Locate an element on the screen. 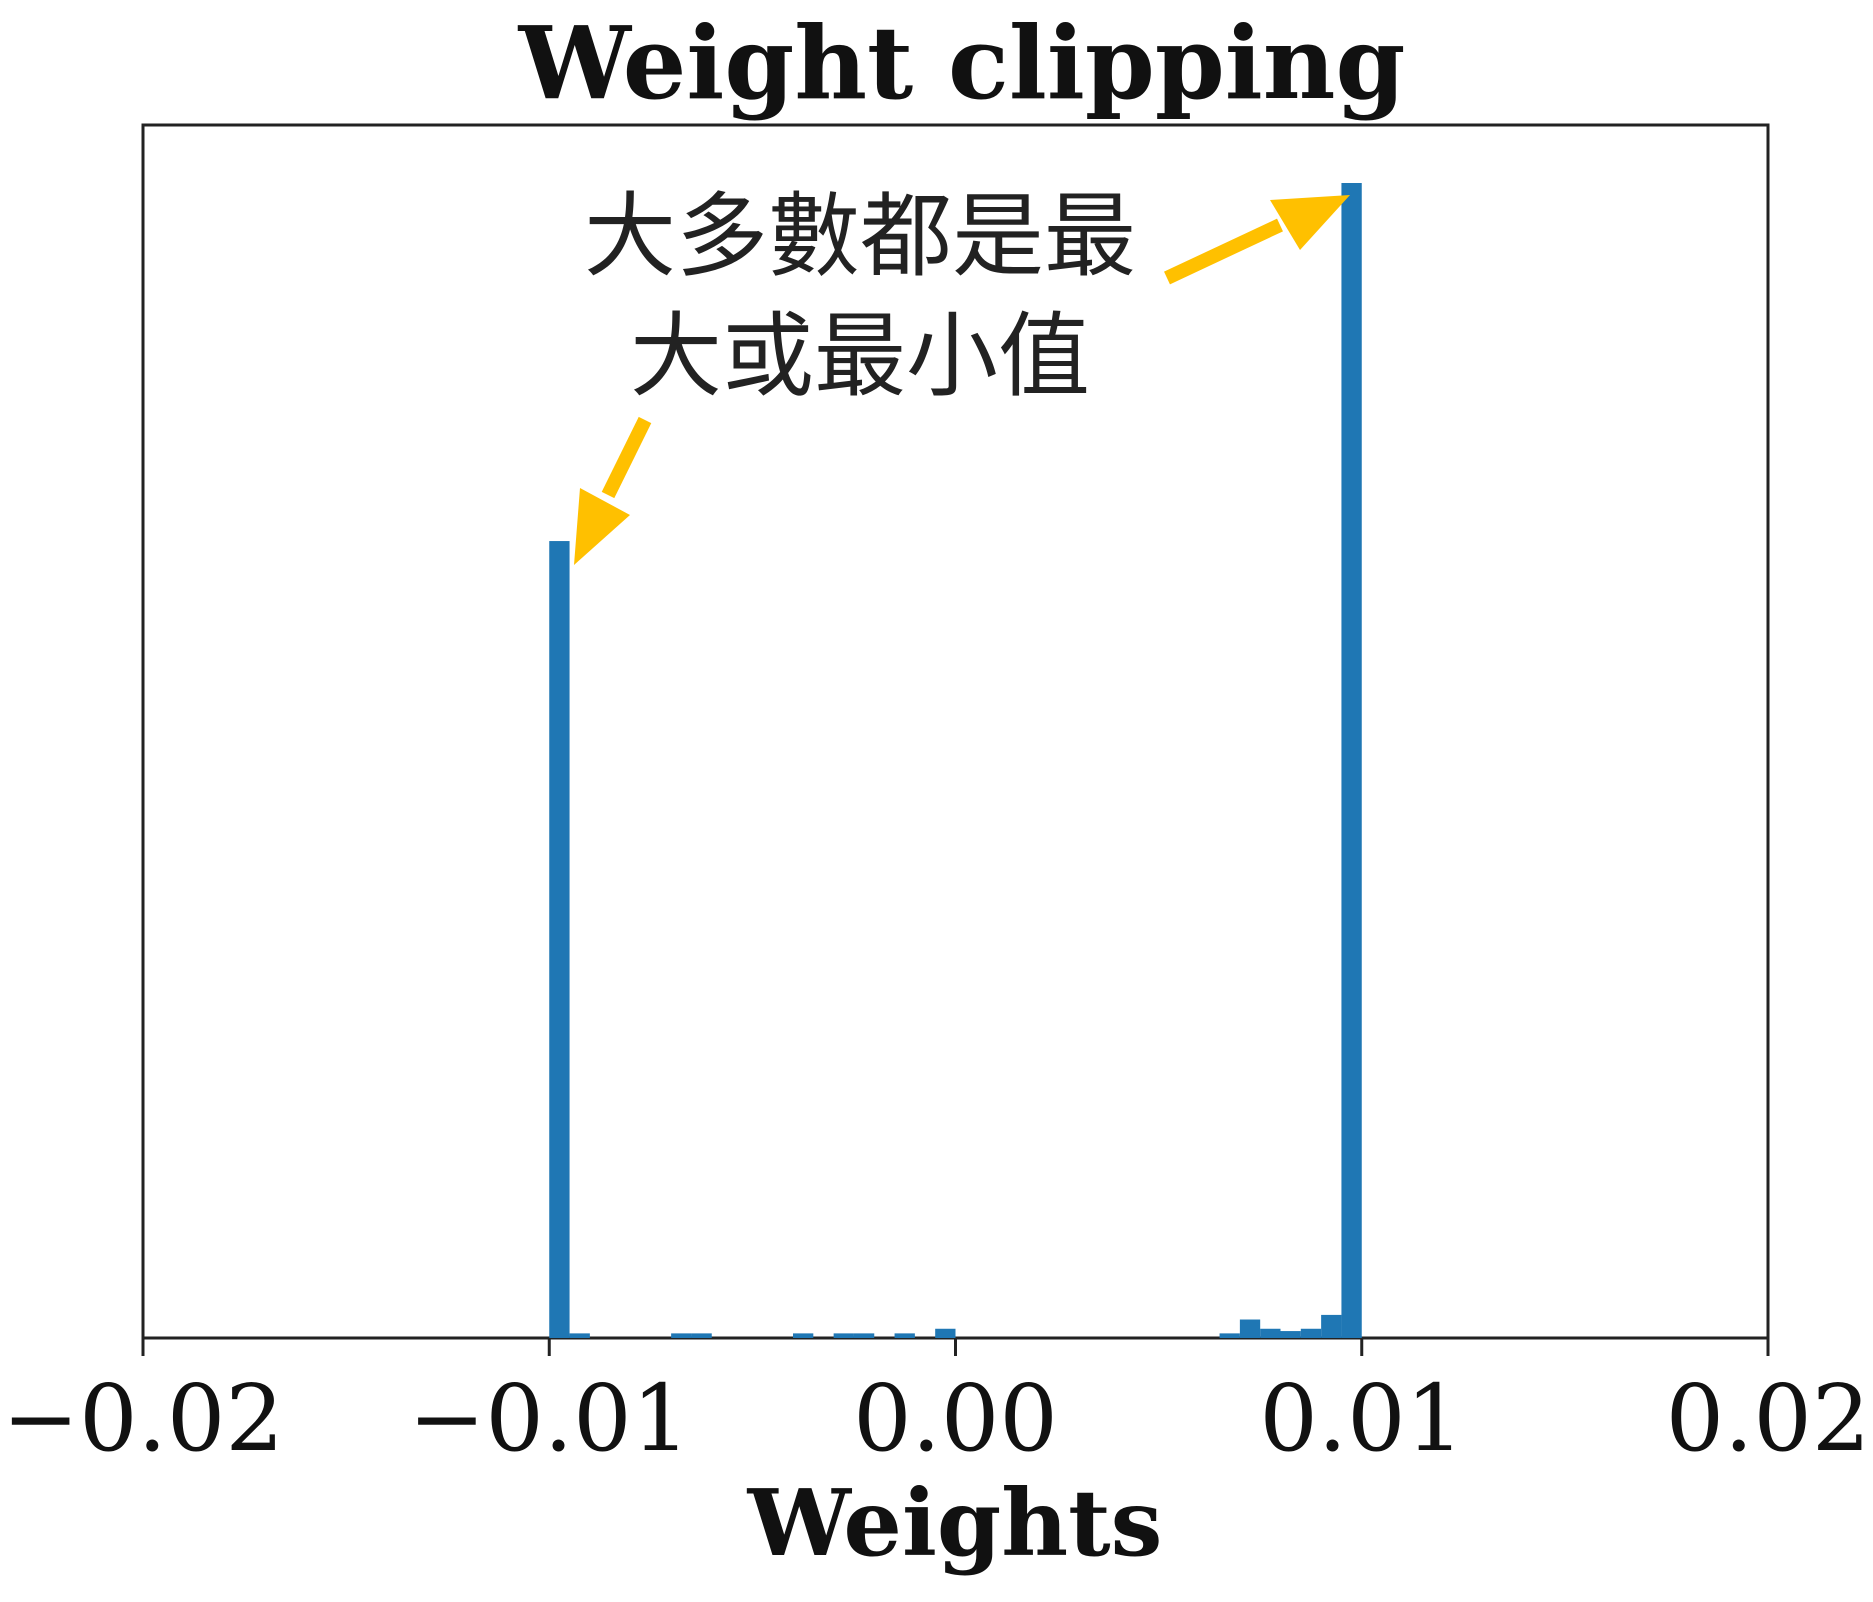 This screenshot has width=1873, height=1602. x-tick-label: 0.00 is located at coordinates (955, 1418).